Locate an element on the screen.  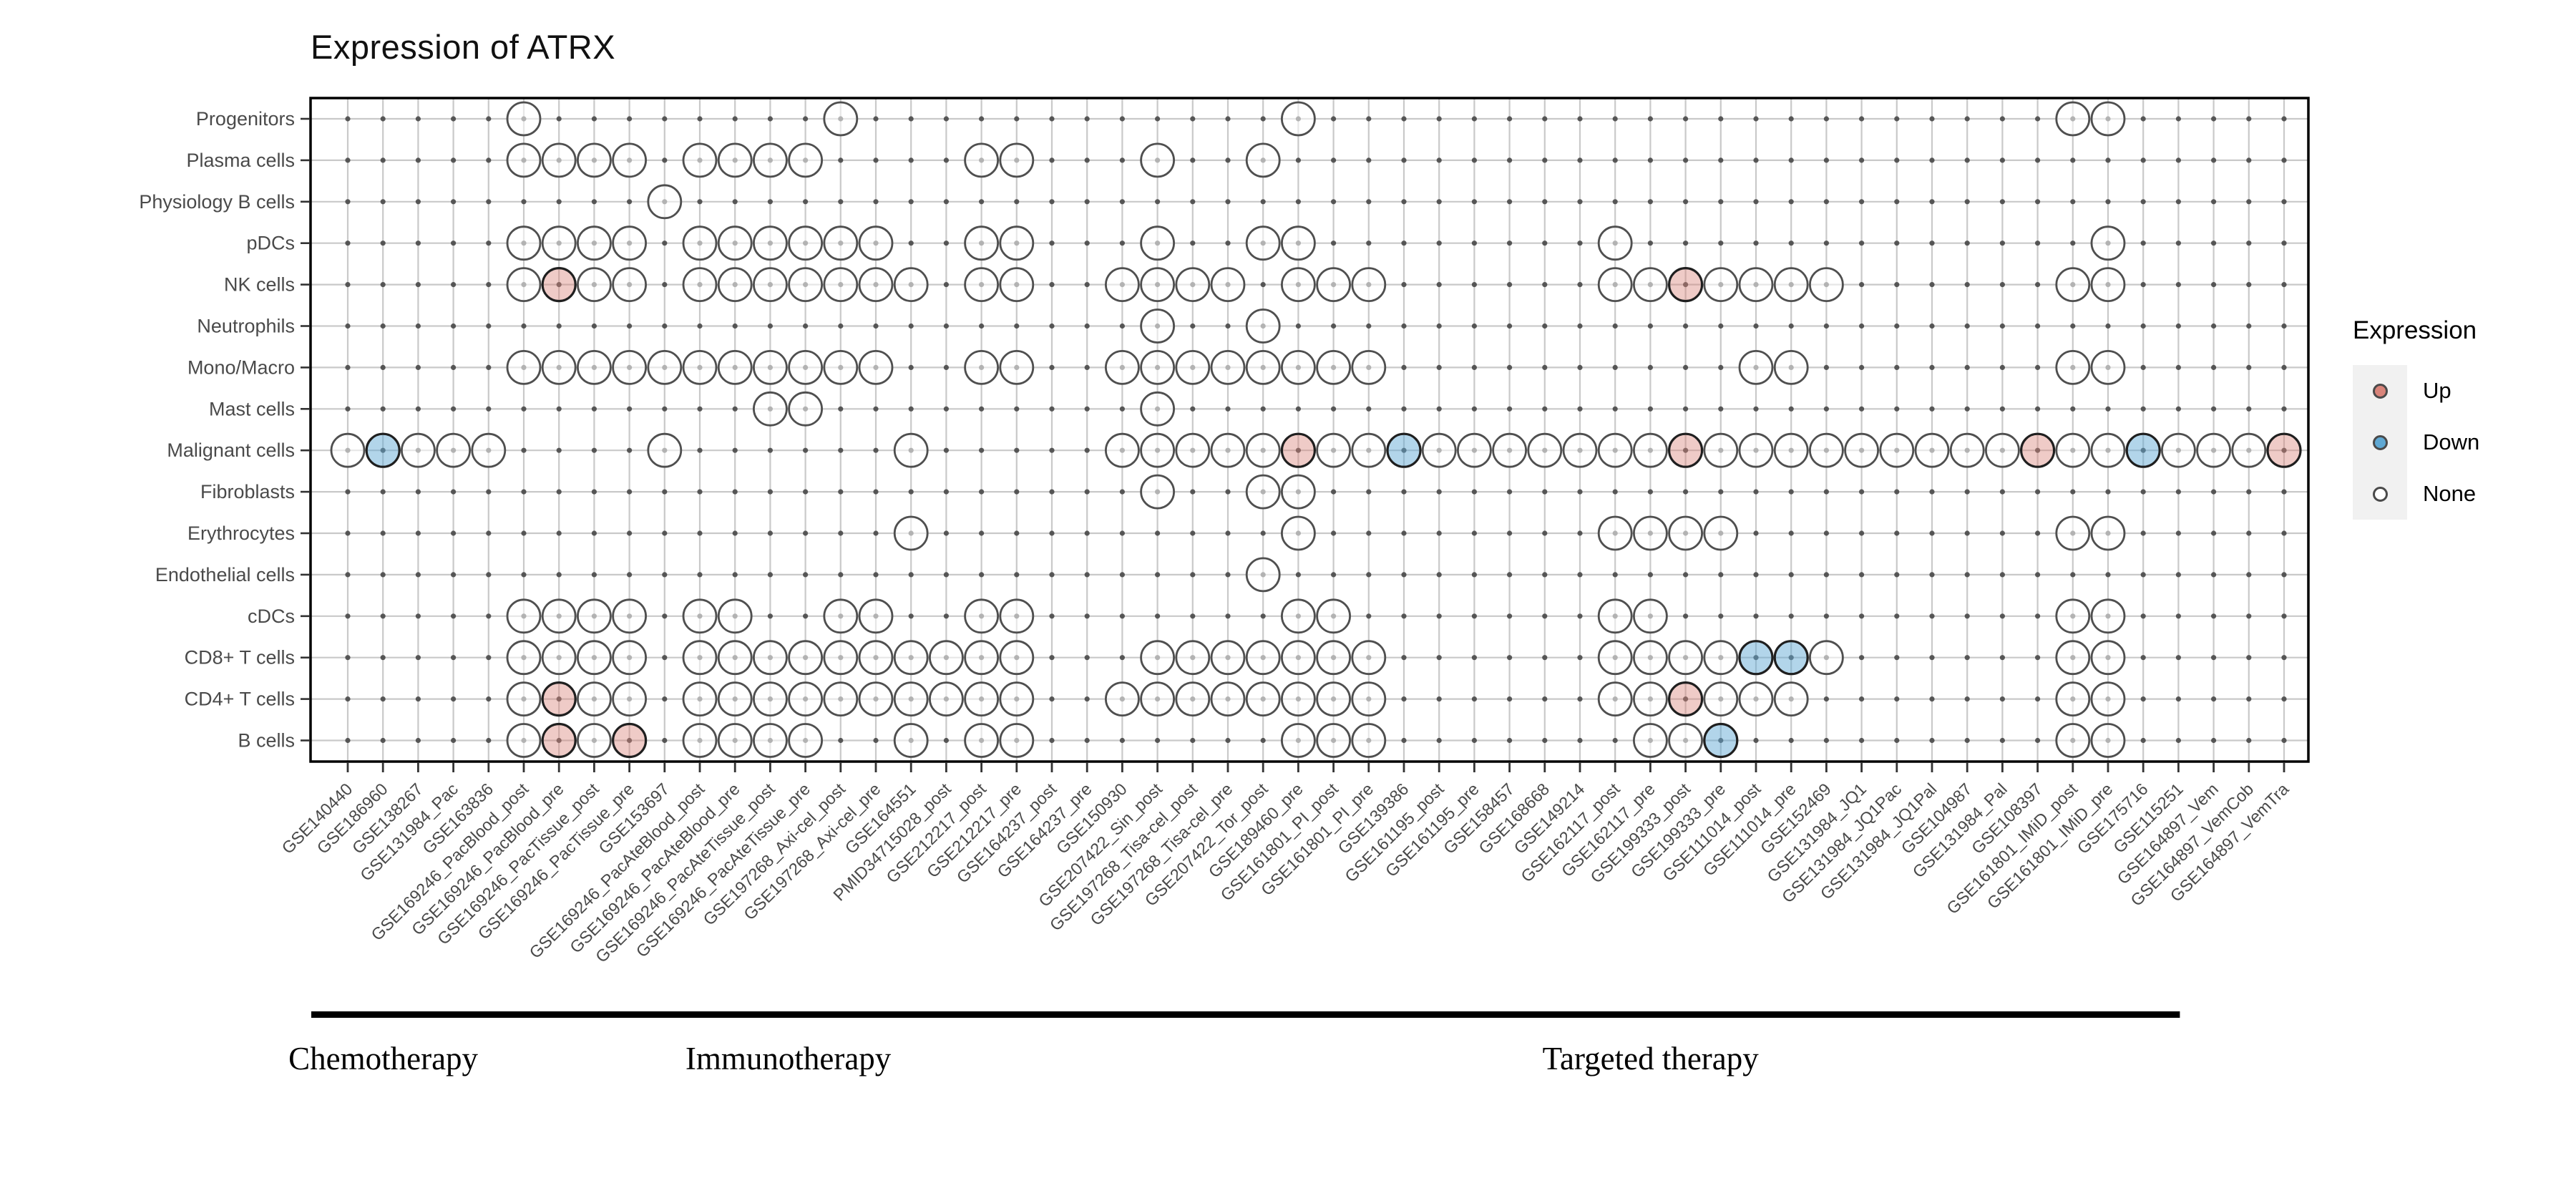
expression-circle-up is located at coordinates (629, 740).